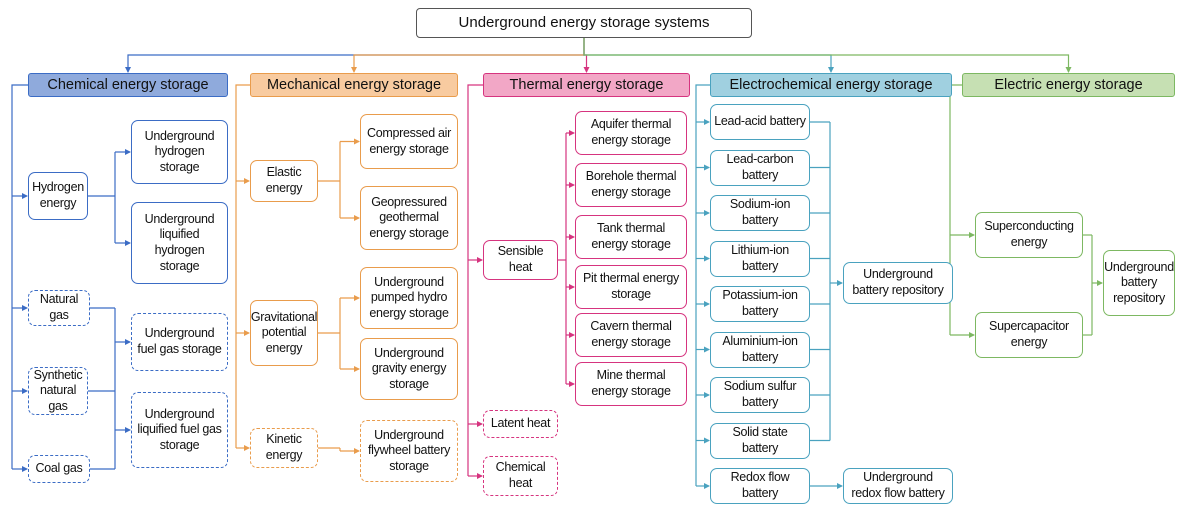 The width and height of the screenshot is (1188, 506). Describe the element at coordinates (584, 23) in the screenshot. I see `root-node: Underground energy storage systems` at that location.